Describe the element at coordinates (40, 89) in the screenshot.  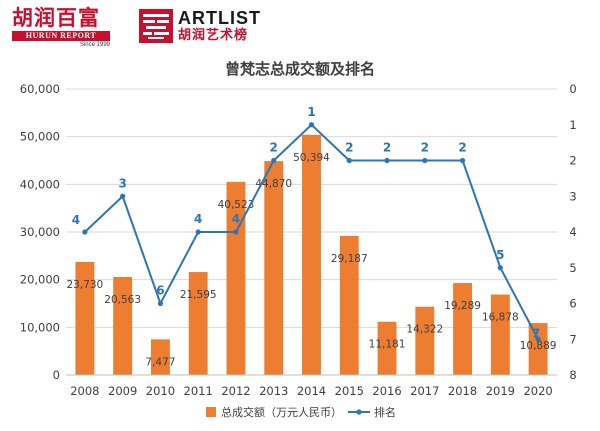
I see `left-axis-tick-label: 60,000` at that location.